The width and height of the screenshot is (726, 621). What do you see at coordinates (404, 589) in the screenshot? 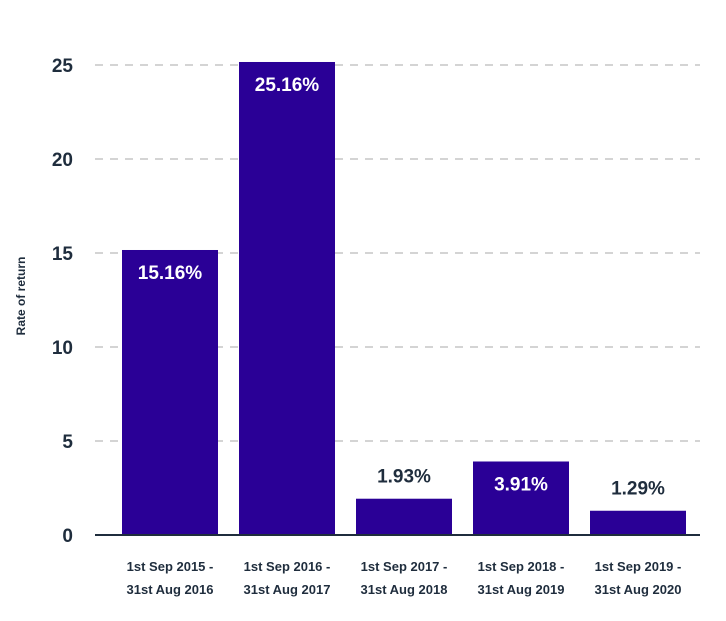
I see `x-tick-label: 31st Aug 2018` at bounding box center [404, 589].